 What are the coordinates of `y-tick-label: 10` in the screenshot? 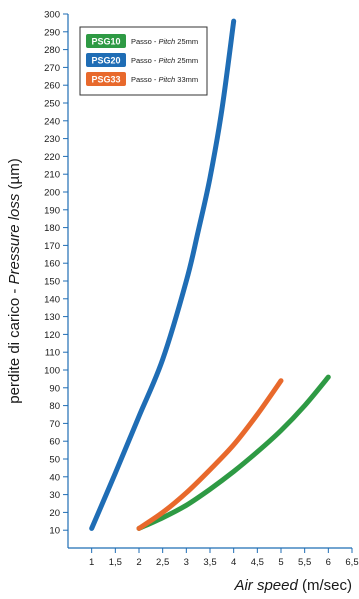 It's located at (54, 531).